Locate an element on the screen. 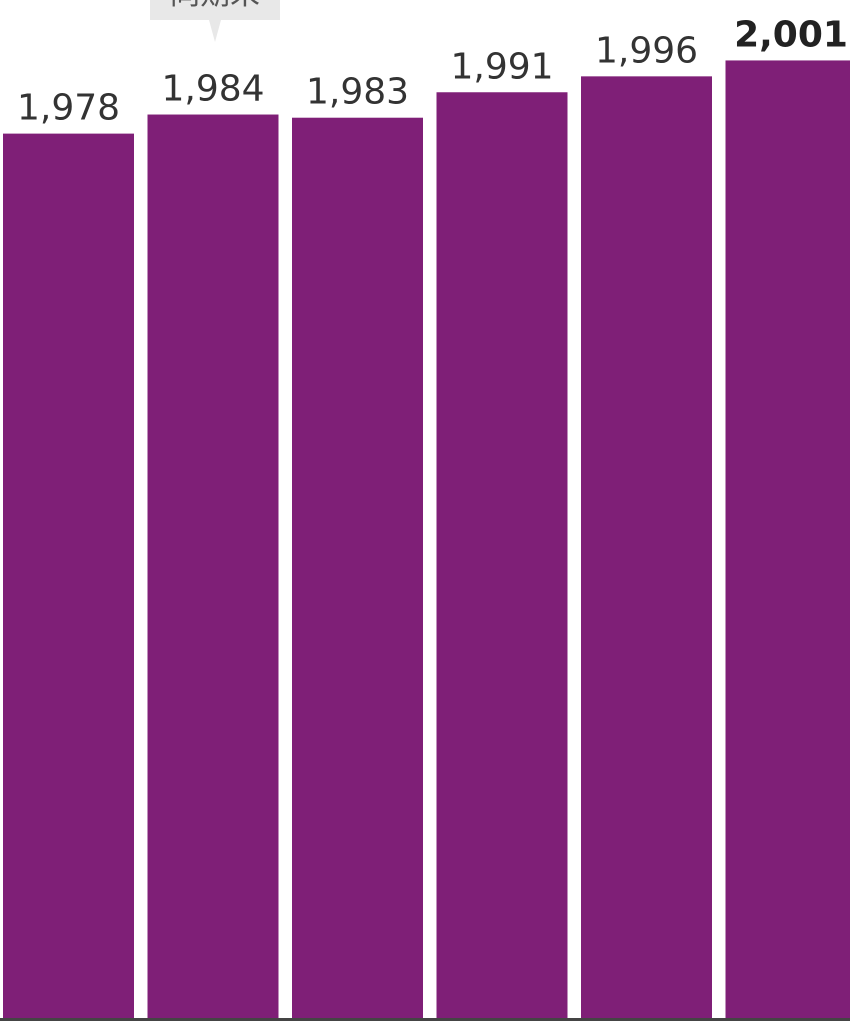  tooltip: 同期末 is located at coordinates (215, 21).